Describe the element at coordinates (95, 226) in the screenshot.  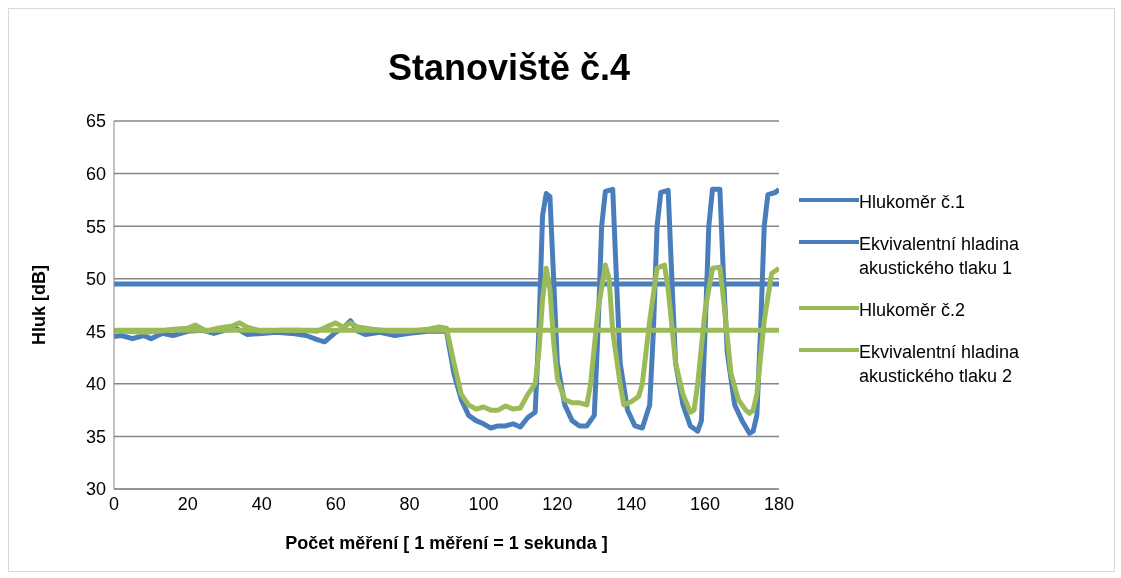
I see `y-tick-label: 55` at that location.